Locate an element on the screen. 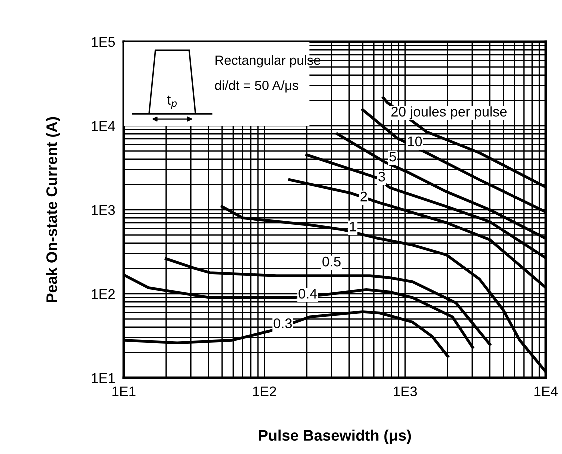 Image resolution: width=562 pixels, height=454 pixels. annotation: 10 is located at coordinates (415, 141).